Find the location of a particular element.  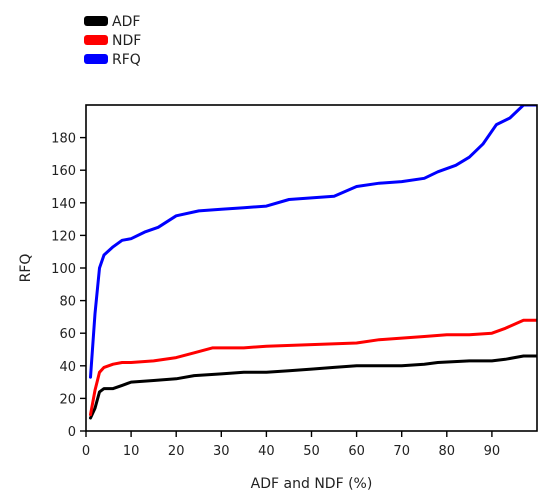

x-tick-label: 50 is located at coordinates (311, 451).